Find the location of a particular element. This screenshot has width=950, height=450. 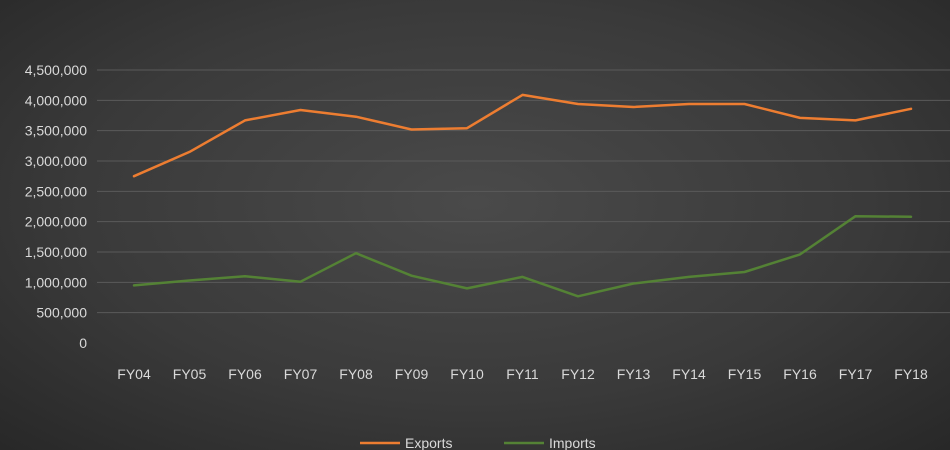

x-tick-label: FY11 is located at coordinates (522, 374).